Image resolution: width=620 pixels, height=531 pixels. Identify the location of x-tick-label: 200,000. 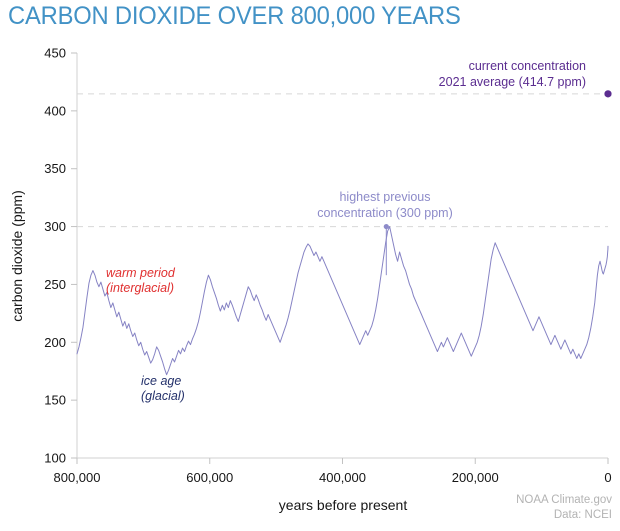
(475, 477).